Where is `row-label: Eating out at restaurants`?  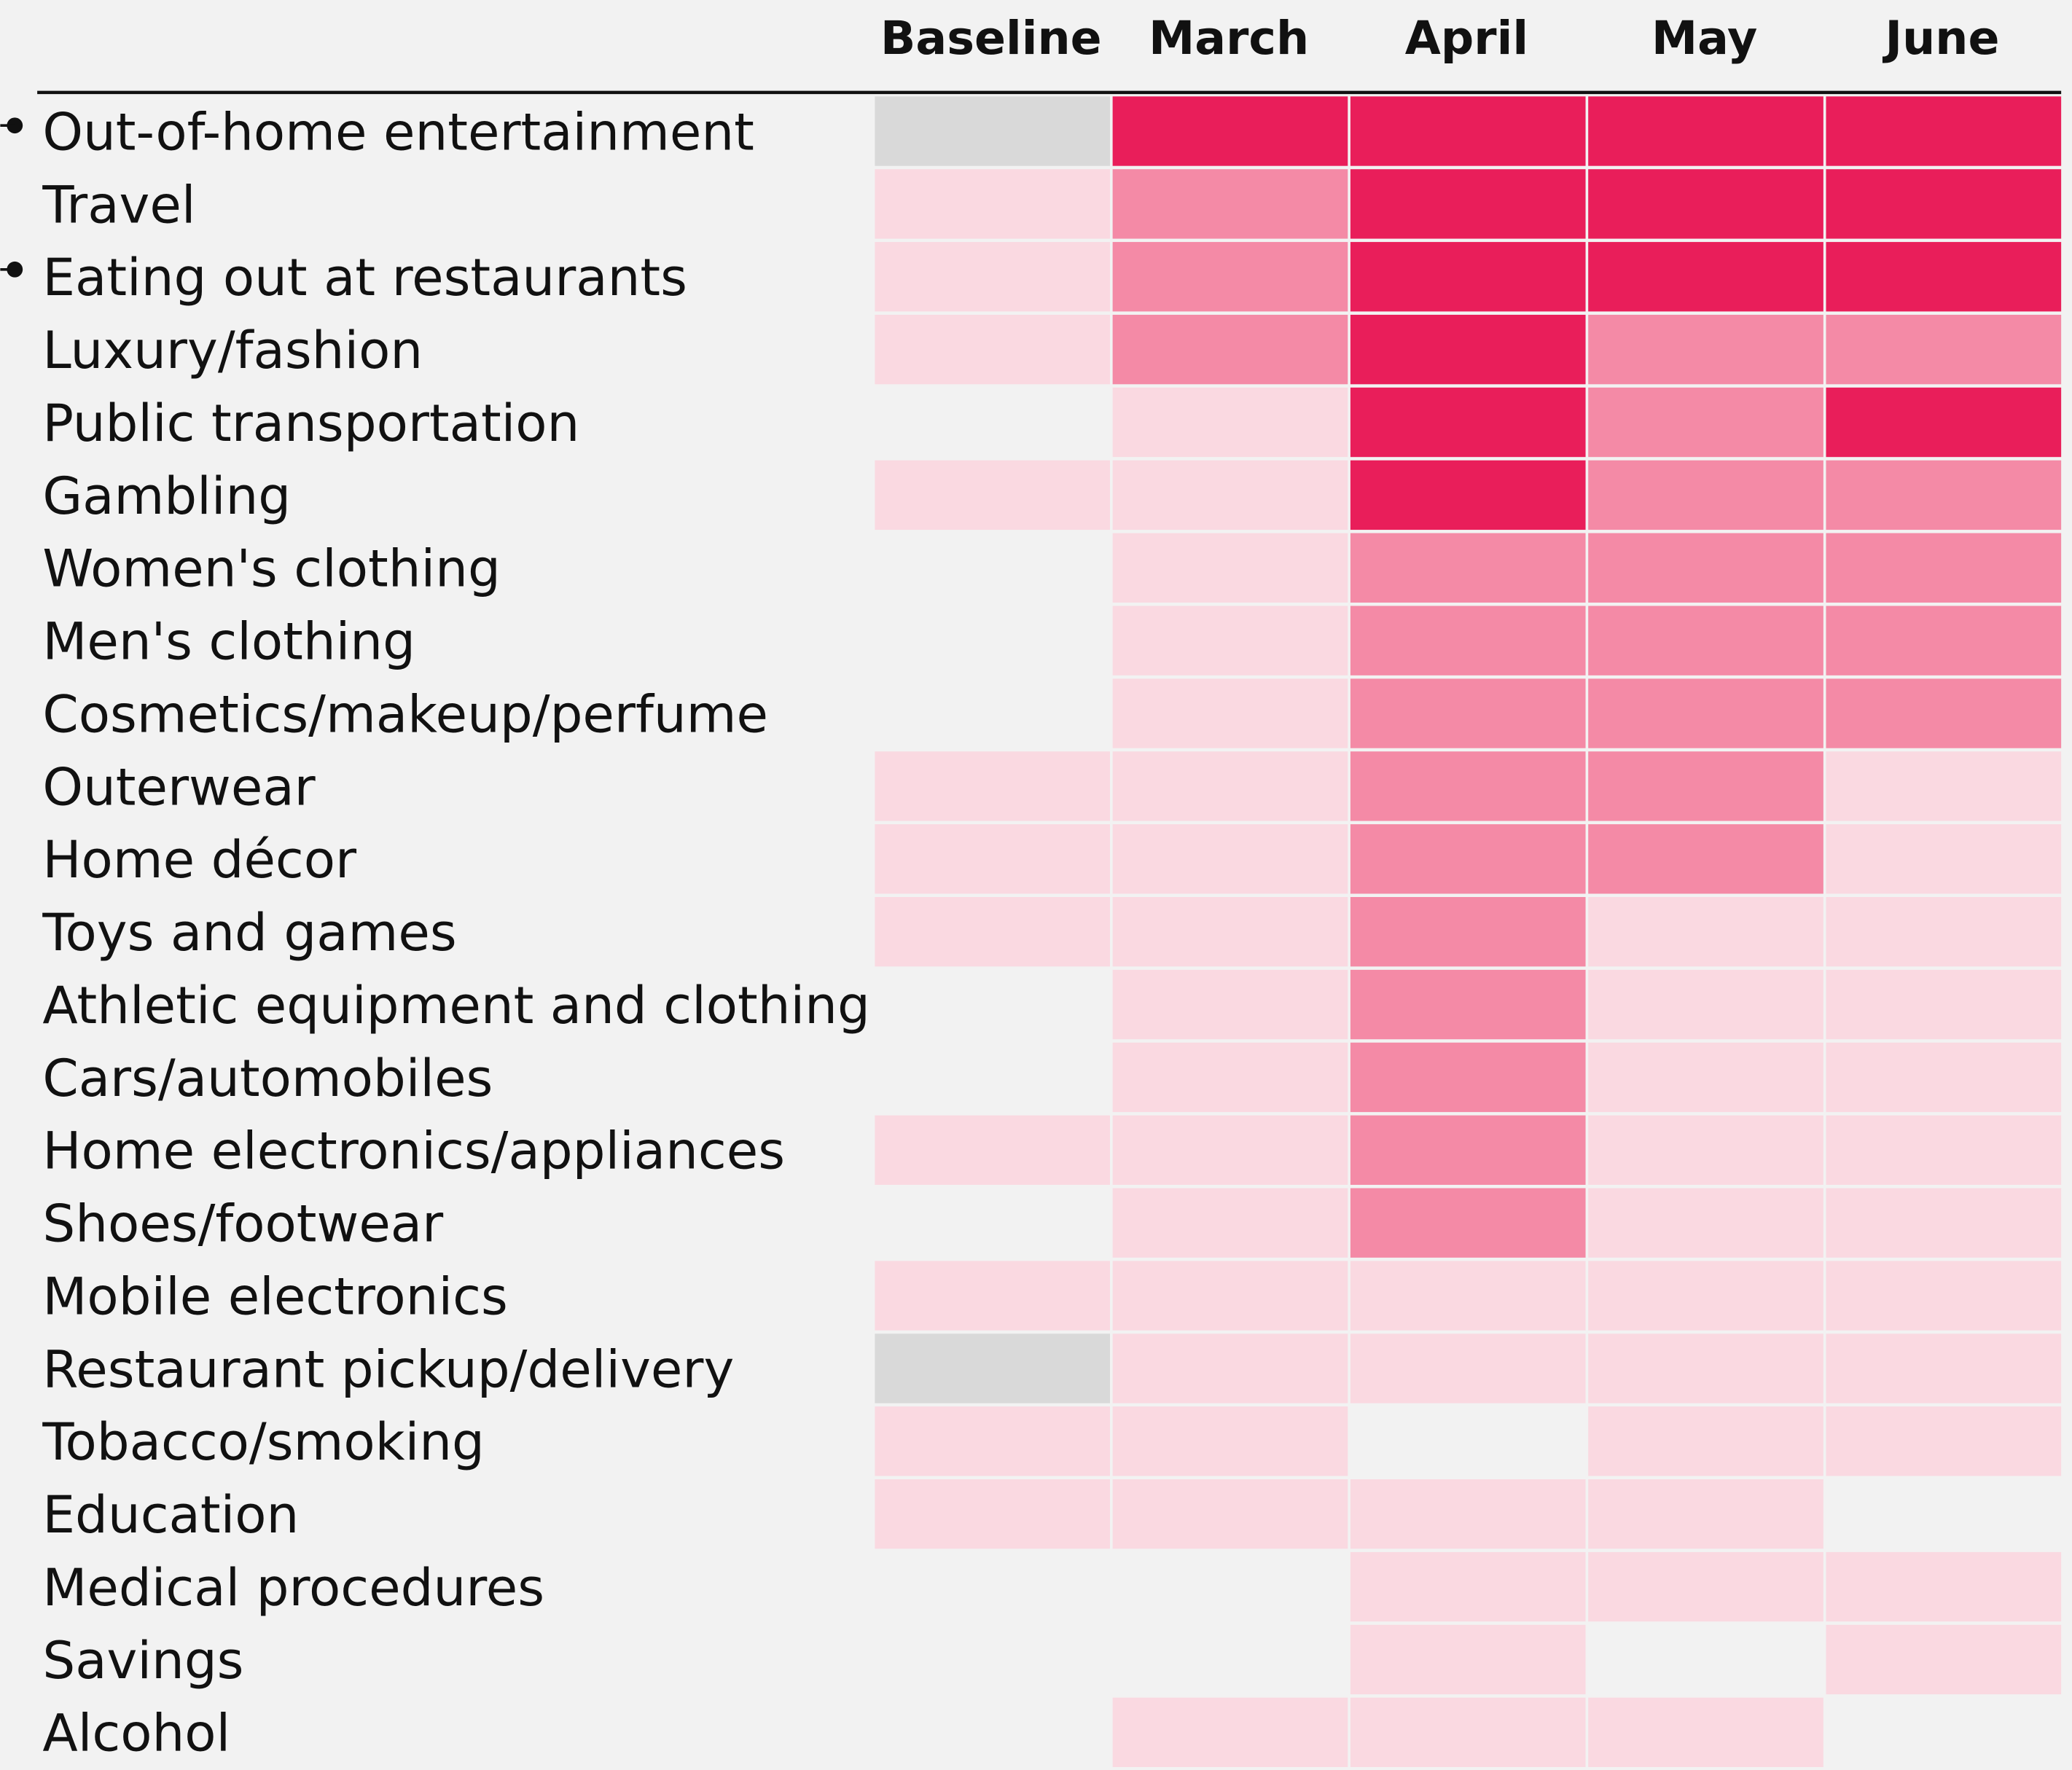 row-label: Eating out at restaurants is located at coordinates (364, 278).